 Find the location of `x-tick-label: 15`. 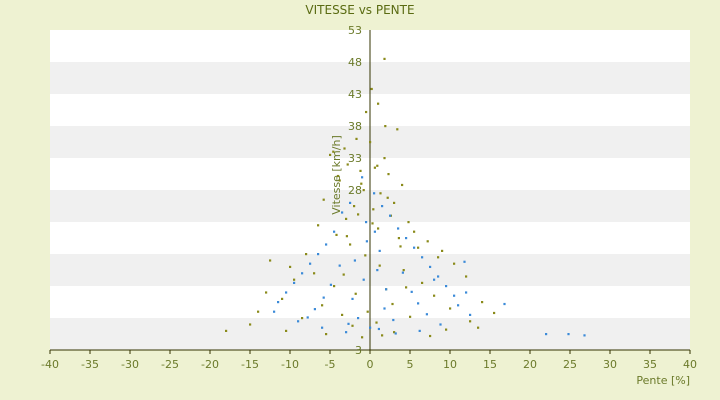

x-tick-label: 15 is located at coordinates (490, 364).